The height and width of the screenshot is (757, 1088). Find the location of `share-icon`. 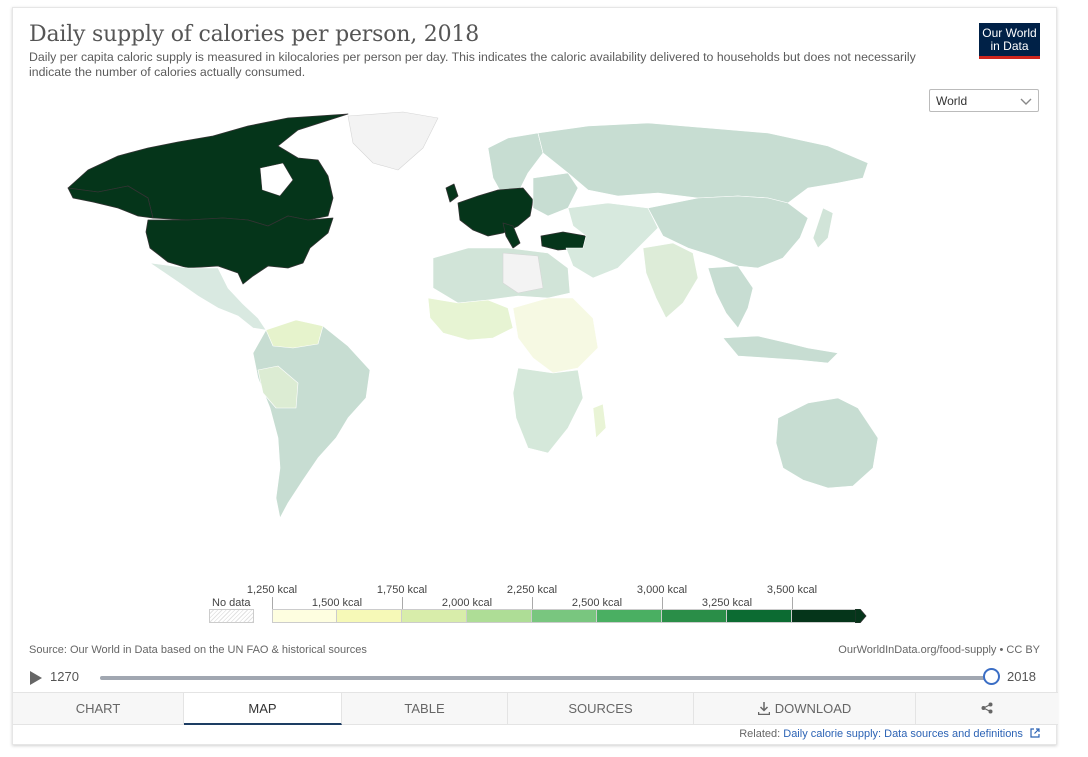

share-icon is located at coordinates (987, 708).